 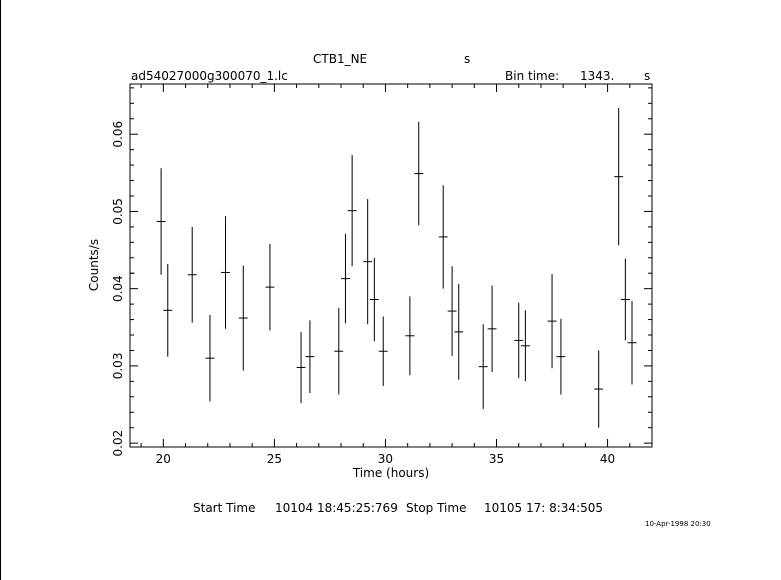 What do you see at coordinates (274, 459) in the screenshot?
I see `x-tick-label: 25` at bounding box center [274, 459].